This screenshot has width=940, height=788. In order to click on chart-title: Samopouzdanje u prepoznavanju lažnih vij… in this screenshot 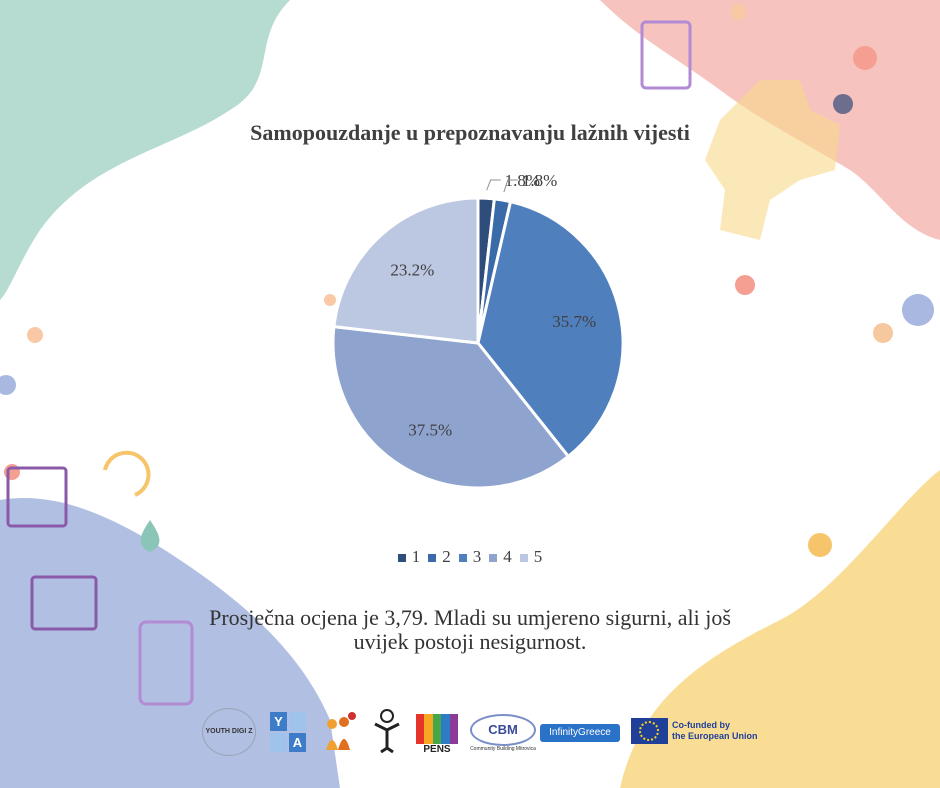, I will do `click(470, 132)`.